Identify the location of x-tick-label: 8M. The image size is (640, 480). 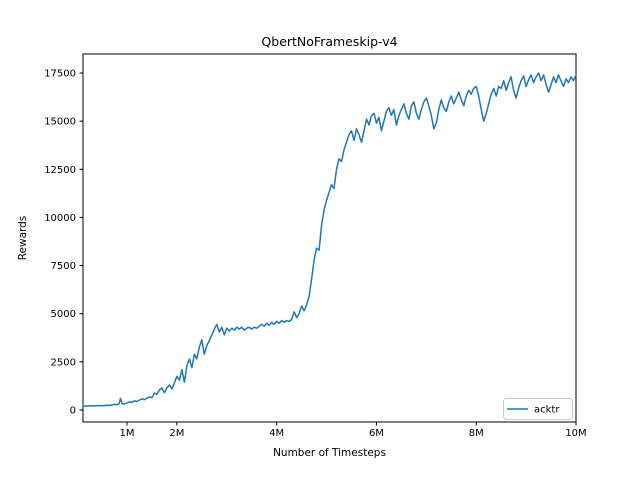
(476, 433).